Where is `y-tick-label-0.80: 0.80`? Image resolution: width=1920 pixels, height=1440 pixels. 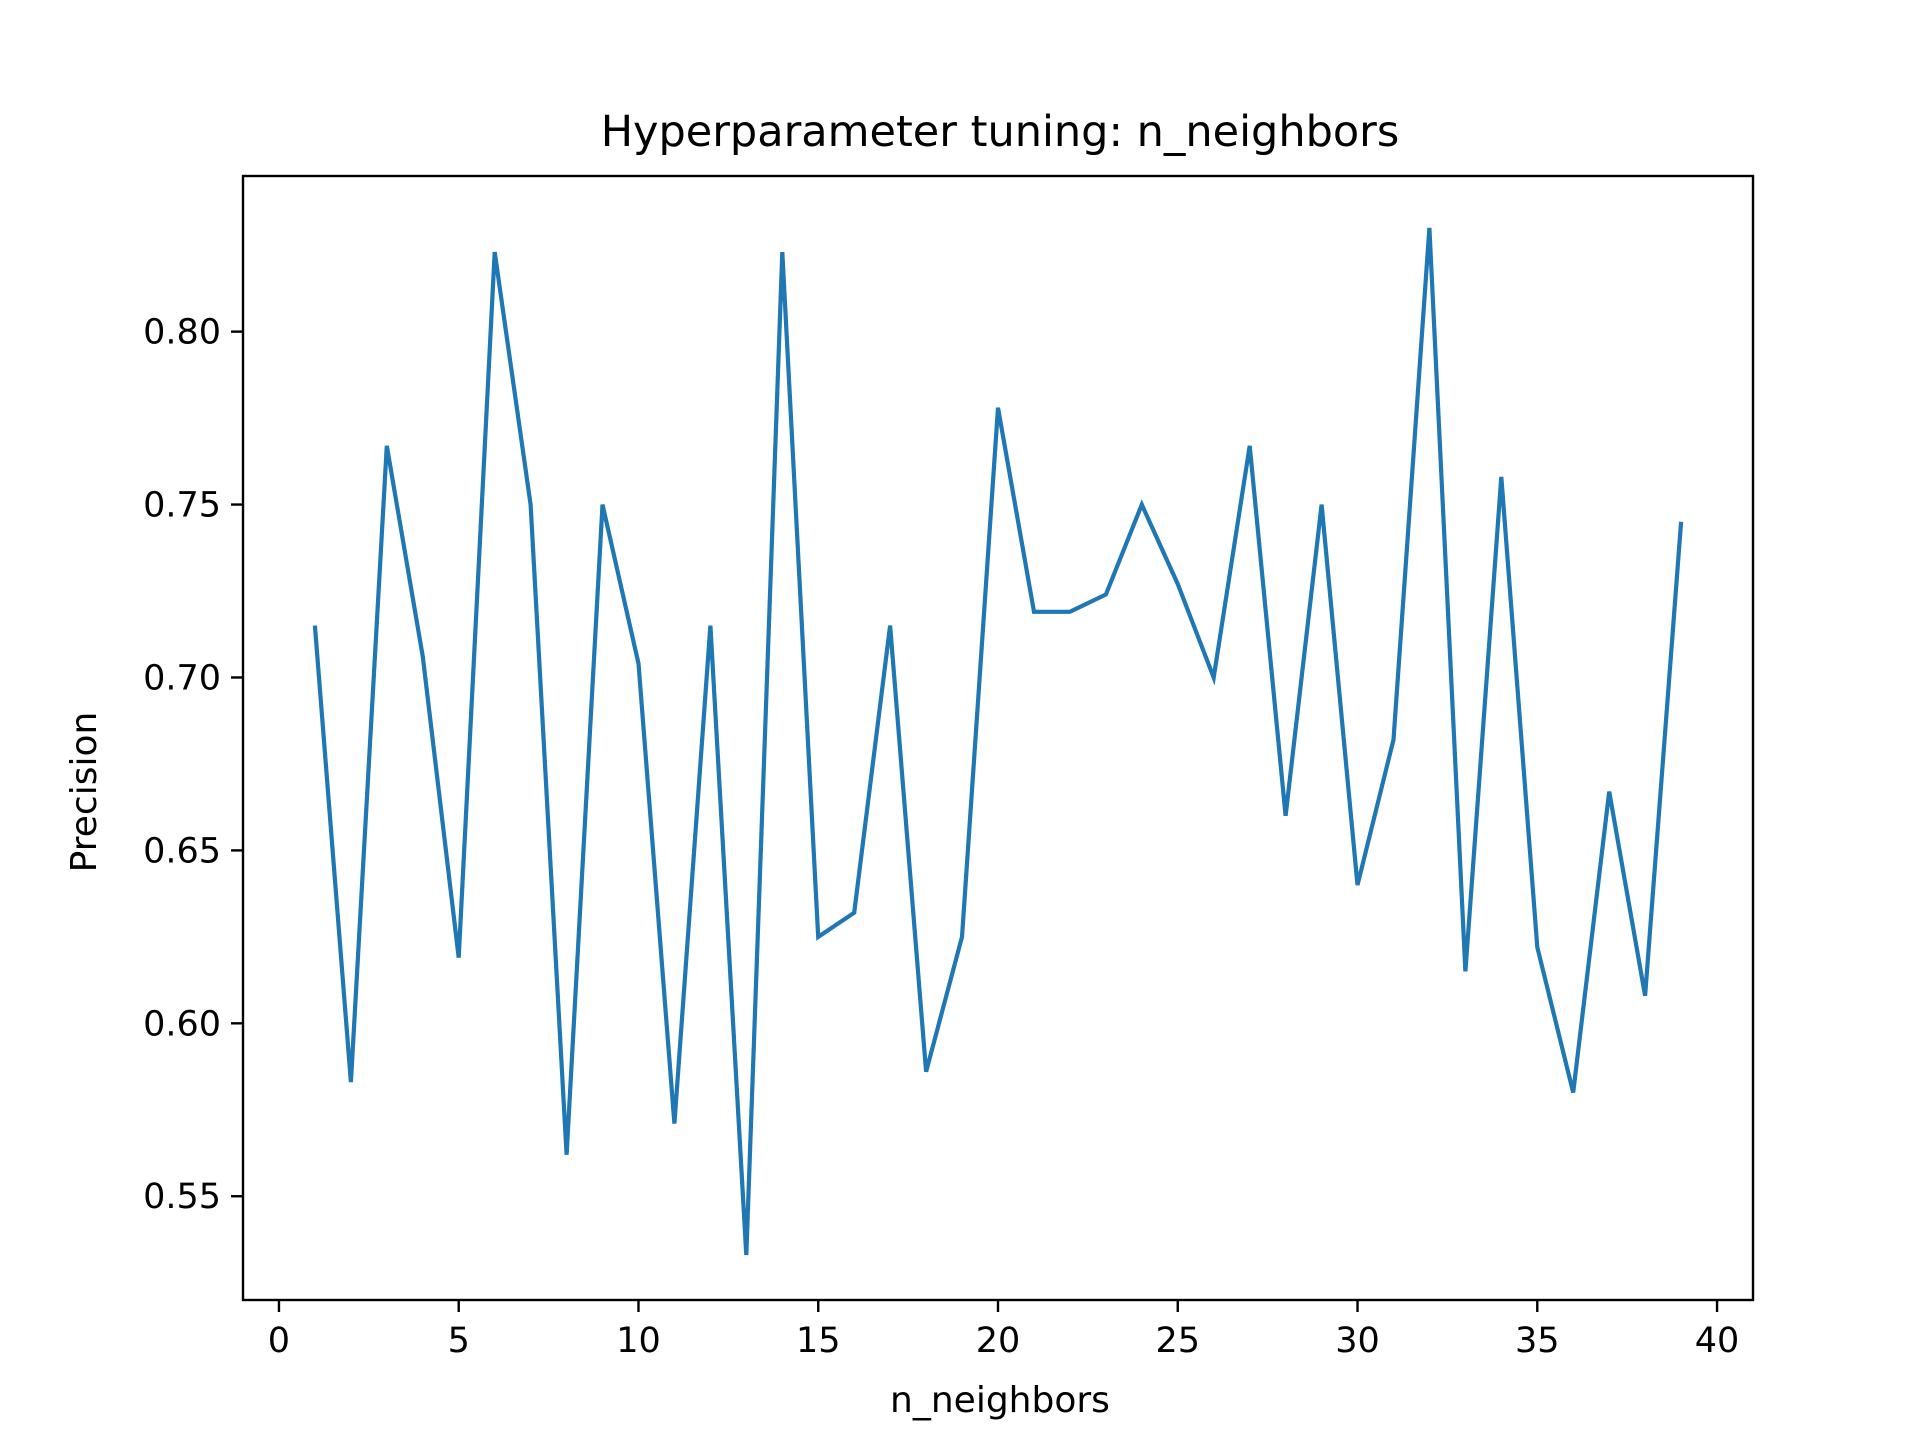
y-tick-label-0.80: 0.80 is located at coordinates (182, 333).